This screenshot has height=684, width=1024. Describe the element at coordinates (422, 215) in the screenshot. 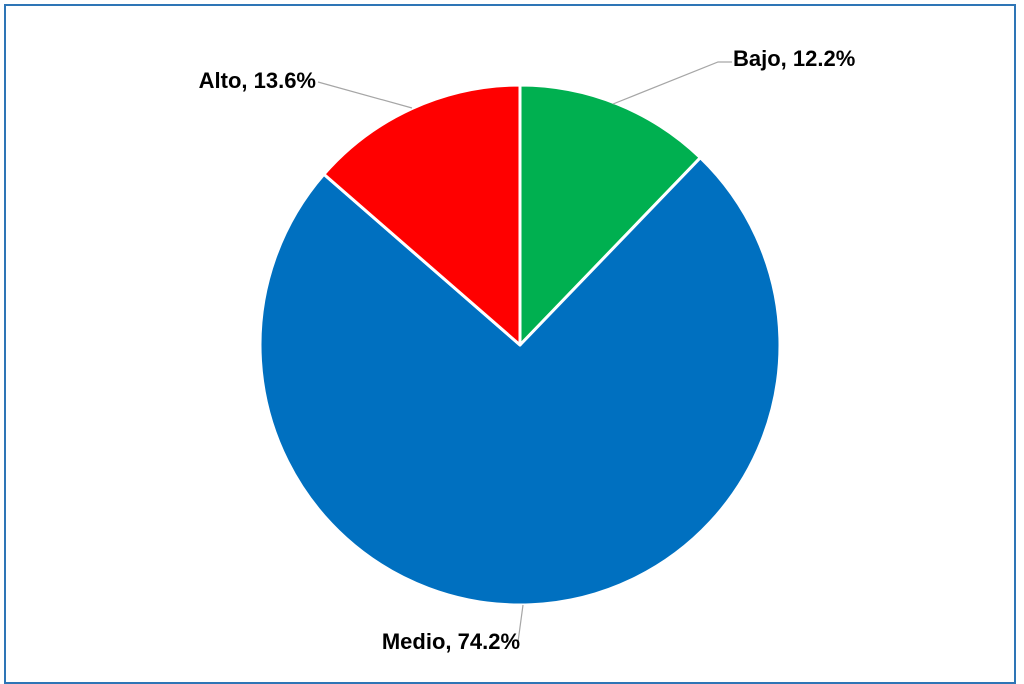

I see `pie-slice-alto` at that location.